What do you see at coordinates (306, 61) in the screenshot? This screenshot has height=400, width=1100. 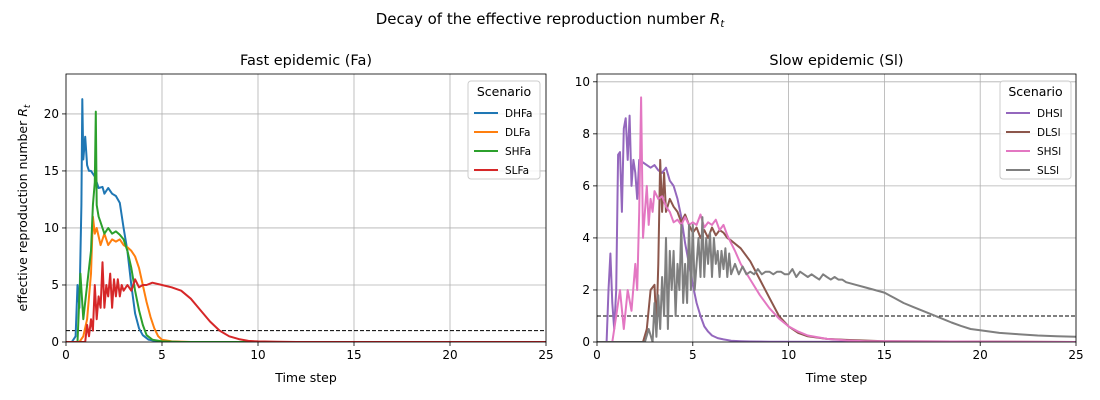 I see `chart-0-title: Fast epidemic (Fa)` at bounding box center [306, 61].